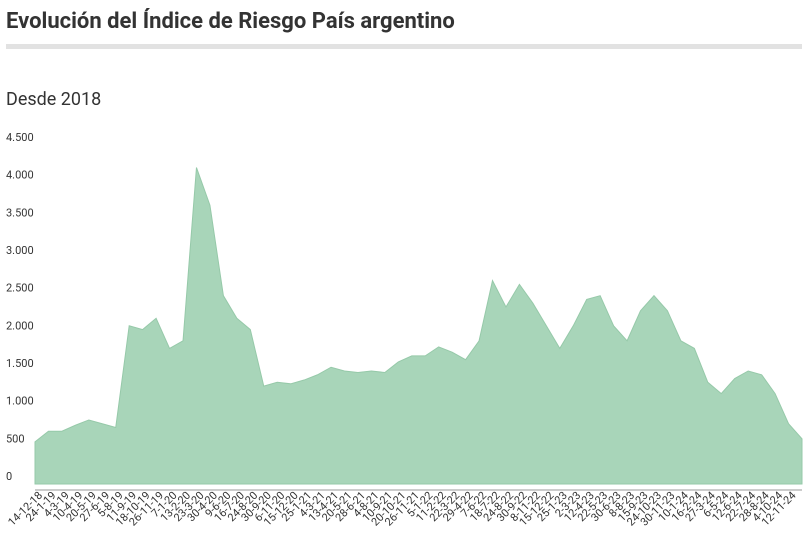 Image resolution: width=805 pixels, height=543 pixels. Describe the element at coordinates (53, 99) in the screenshot. I see `chart-subtitle: Desde 2018` at that location.